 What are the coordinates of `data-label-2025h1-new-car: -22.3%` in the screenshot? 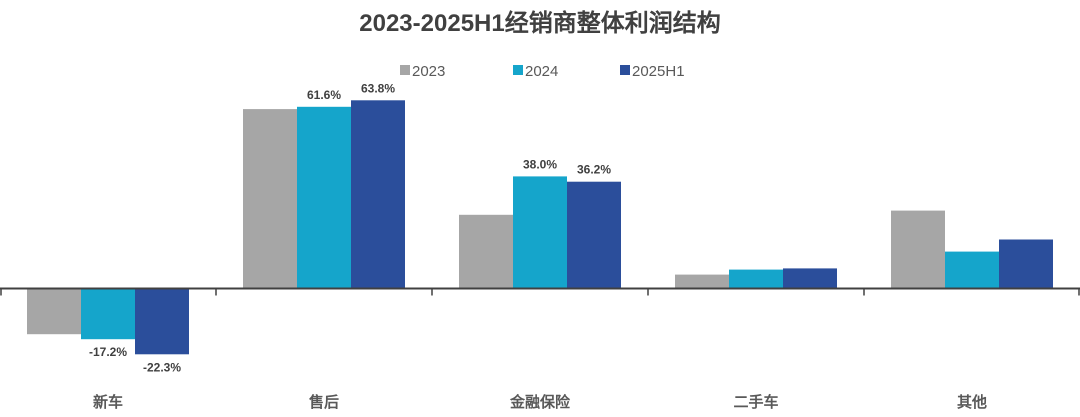 It's located at (162, 367).